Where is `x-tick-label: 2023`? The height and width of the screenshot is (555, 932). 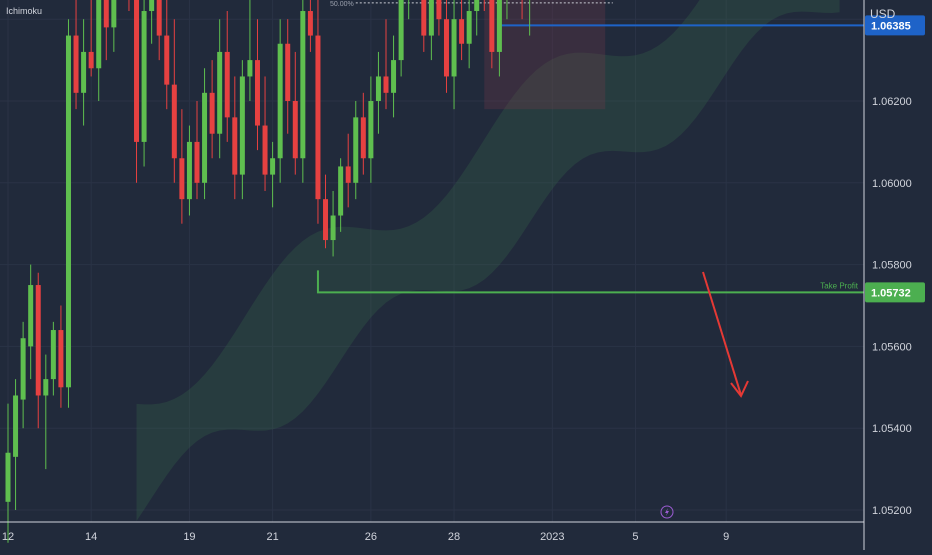
x-tick-label: 2023 is located at coordinates (552, 537).